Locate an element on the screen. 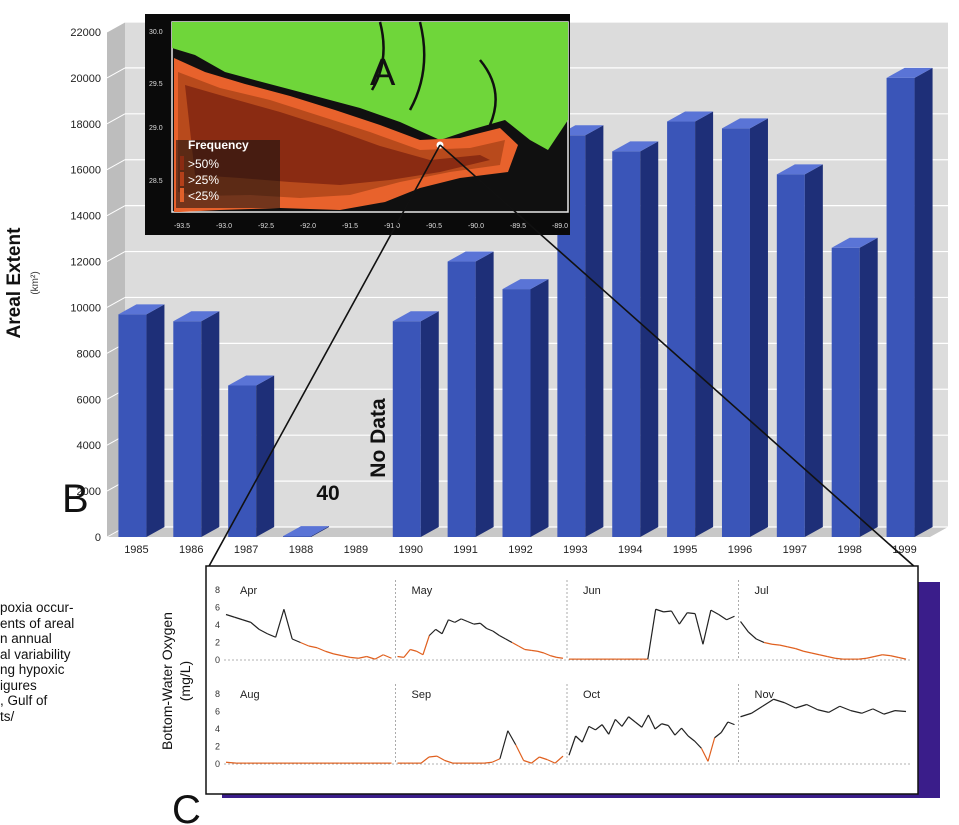 The width and height of the screenshot is (959, 825). y-tick-label: 18000 is located at coordinates (85, 125).